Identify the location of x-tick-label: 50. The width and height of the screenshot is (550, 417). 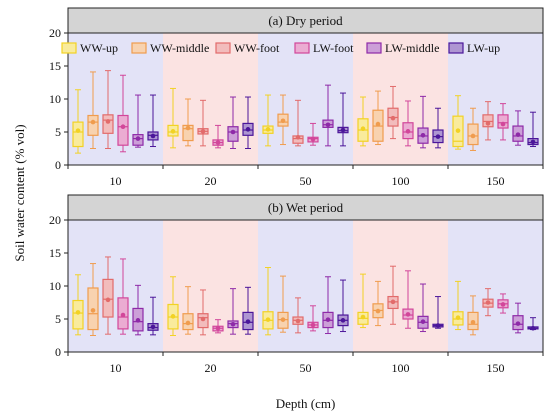
(306, 368).